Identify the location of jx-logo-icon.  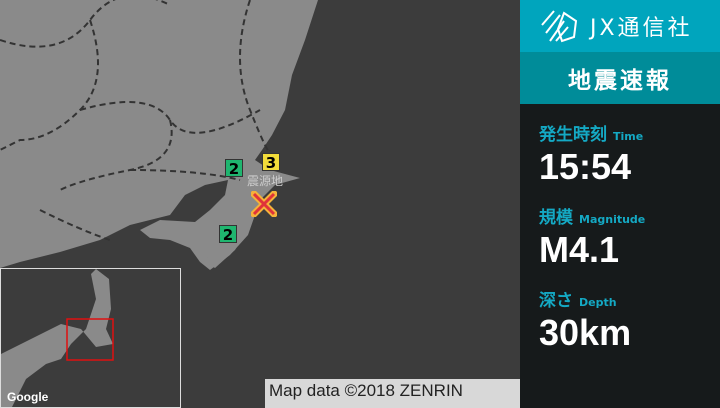
(559, 26).